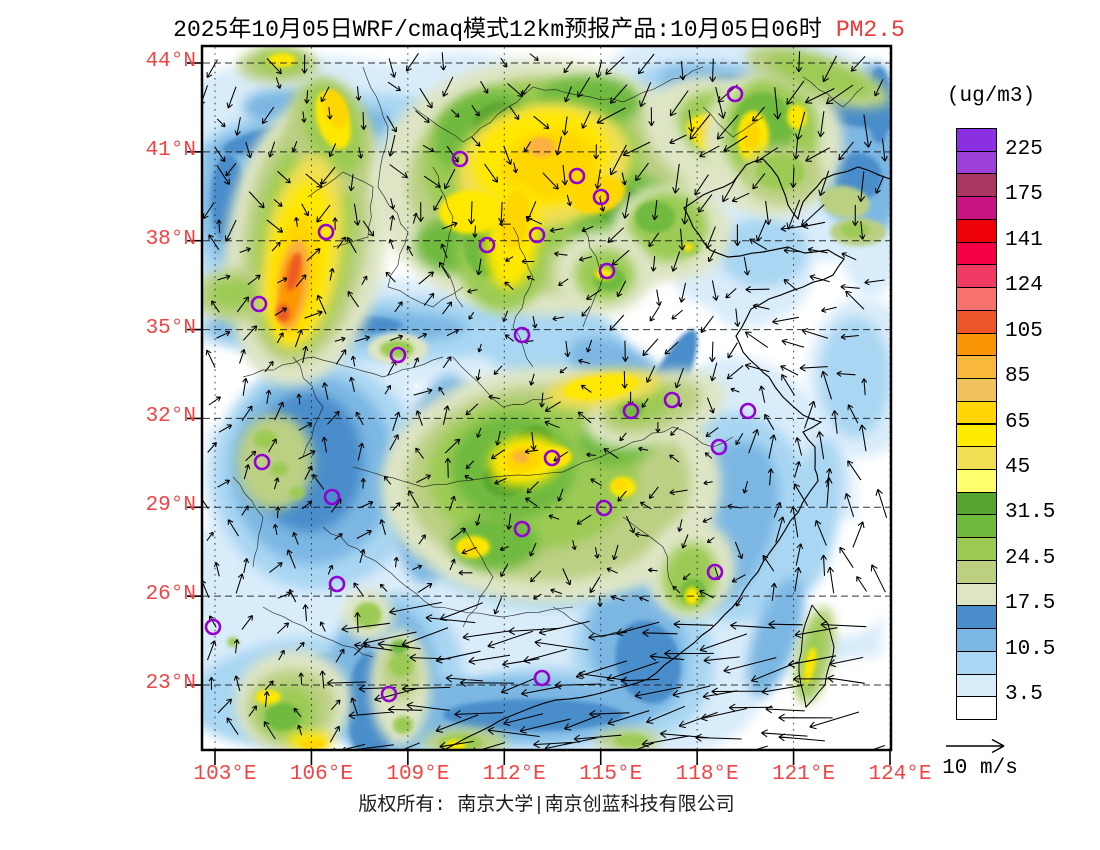 The image size is (1100, 850). Describe the element at coordinates (1030, 513) in the screenshot. I see `colorbar-tick-label: 31.5` at that location.